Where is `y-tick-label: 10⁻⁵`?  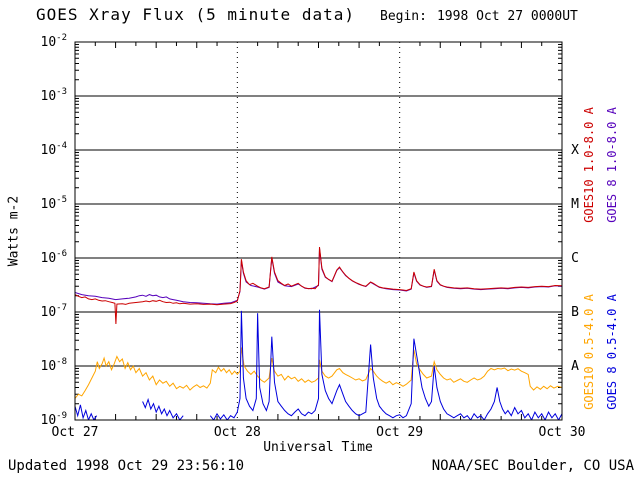 y-tick-label: 10⁻⁵ is located at coordinates (54, 203).